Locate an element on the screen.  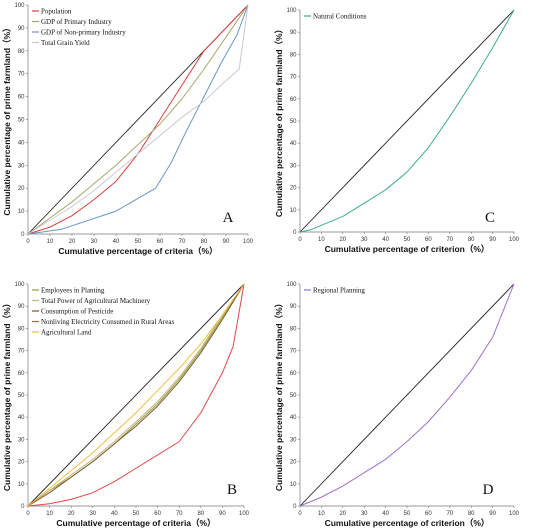
legend-entry: Total Power of Agricultural Machinery is located at coordinates (96, 301).